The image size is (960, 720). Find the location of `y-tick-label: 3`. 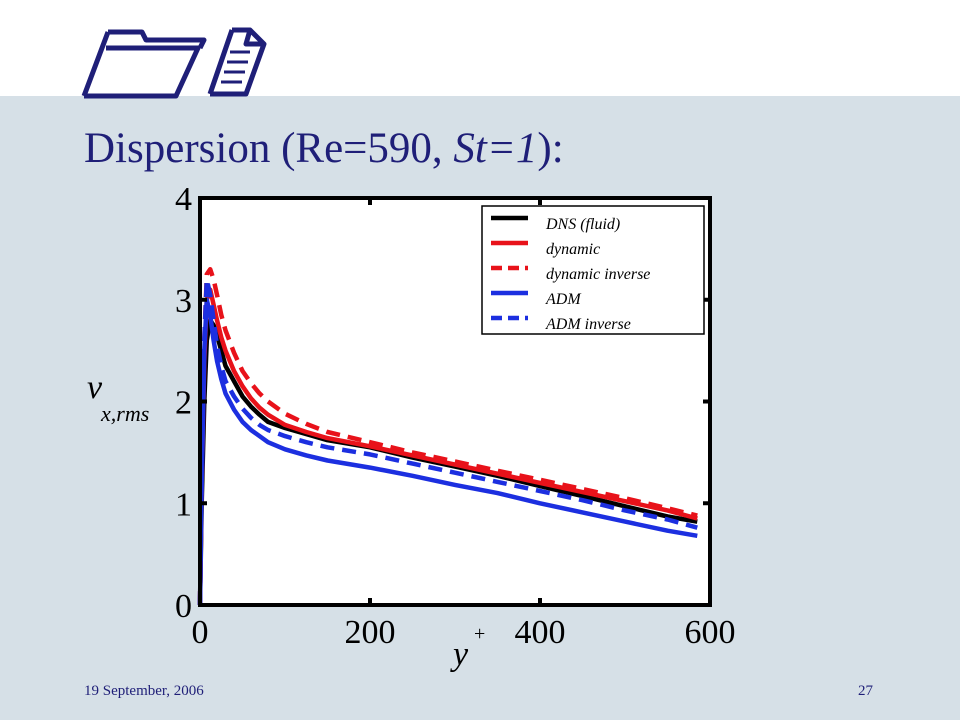

y-tick-label: 3 is located at coordinates (183, 301).